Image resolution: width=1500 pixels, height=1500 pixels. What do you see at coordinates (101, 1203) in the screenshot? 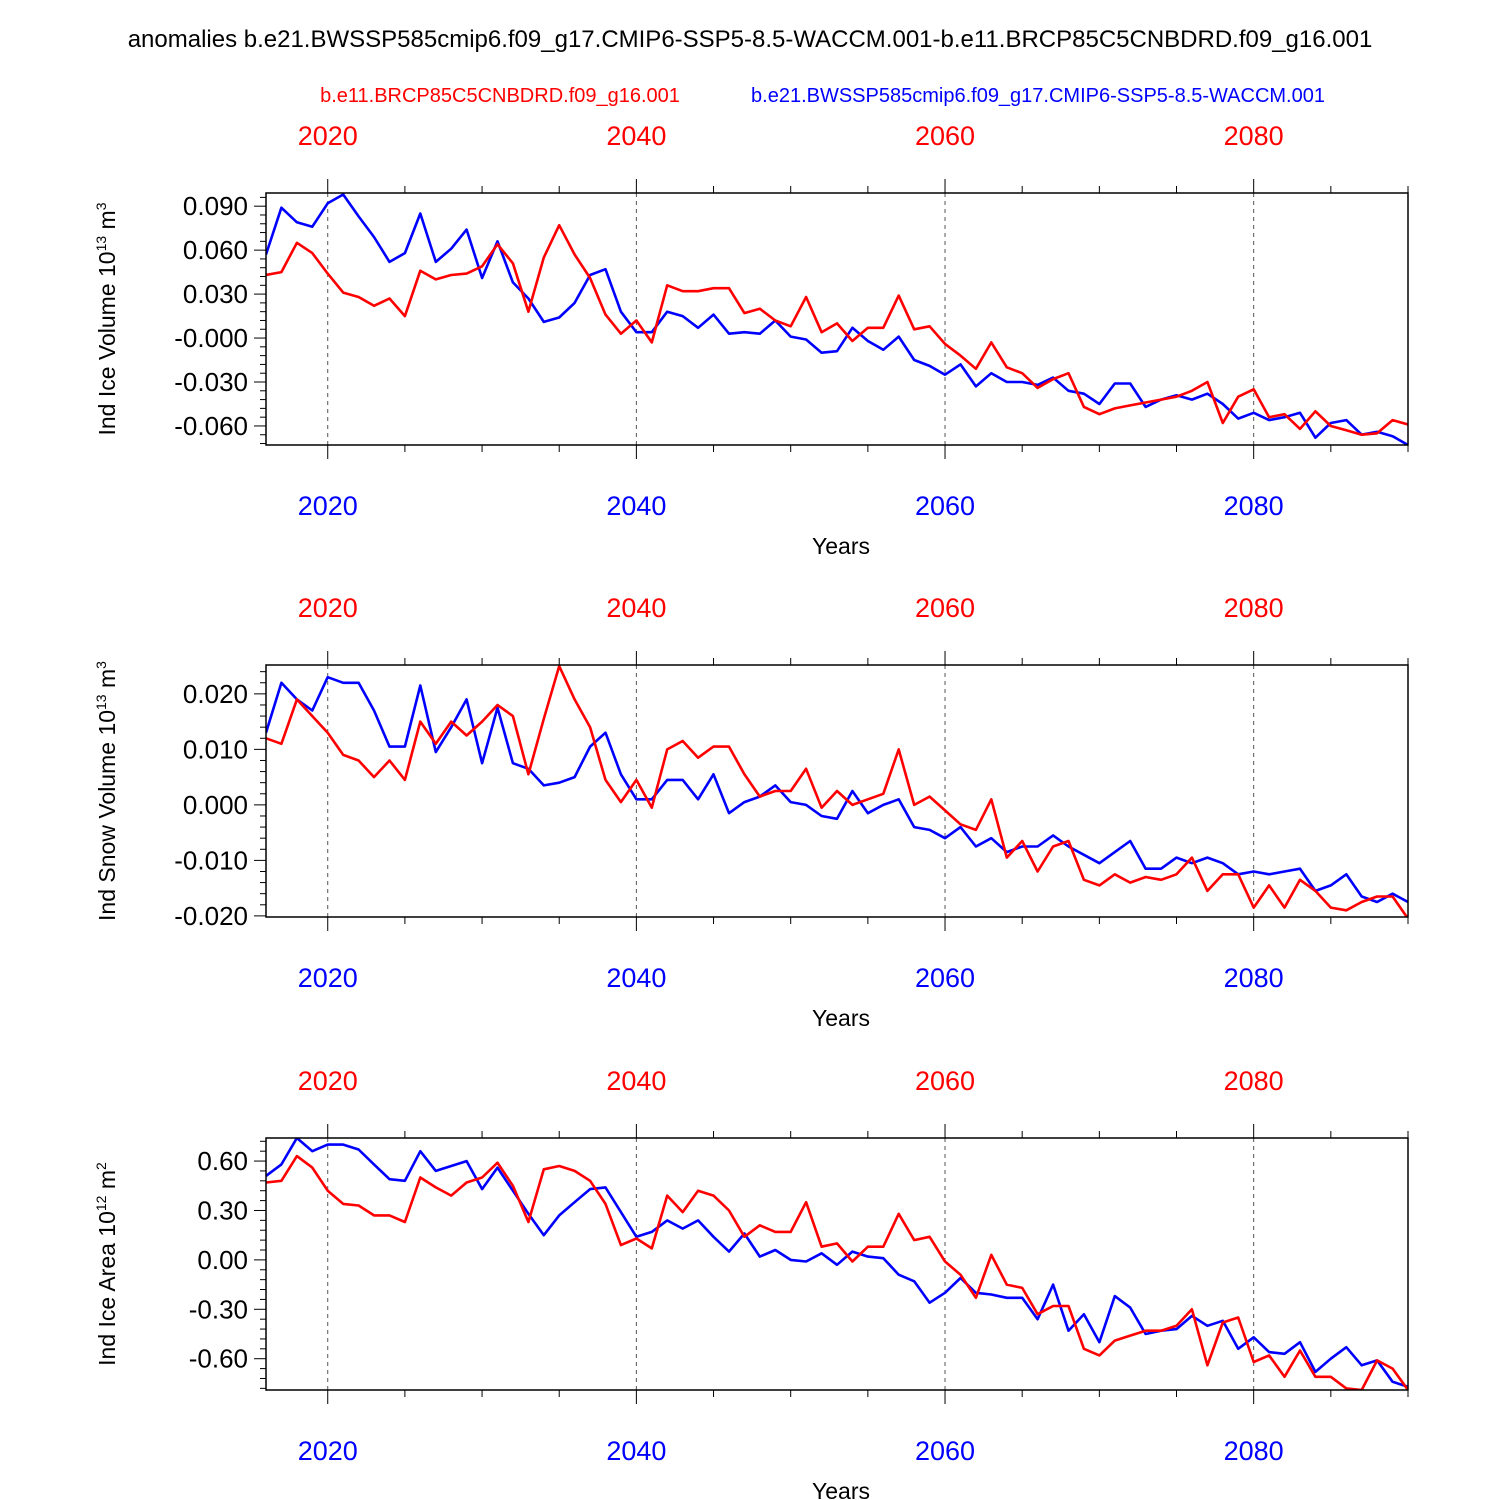
I see `y-axis-label-exponent: 12` at bounding box center [101, 1203].